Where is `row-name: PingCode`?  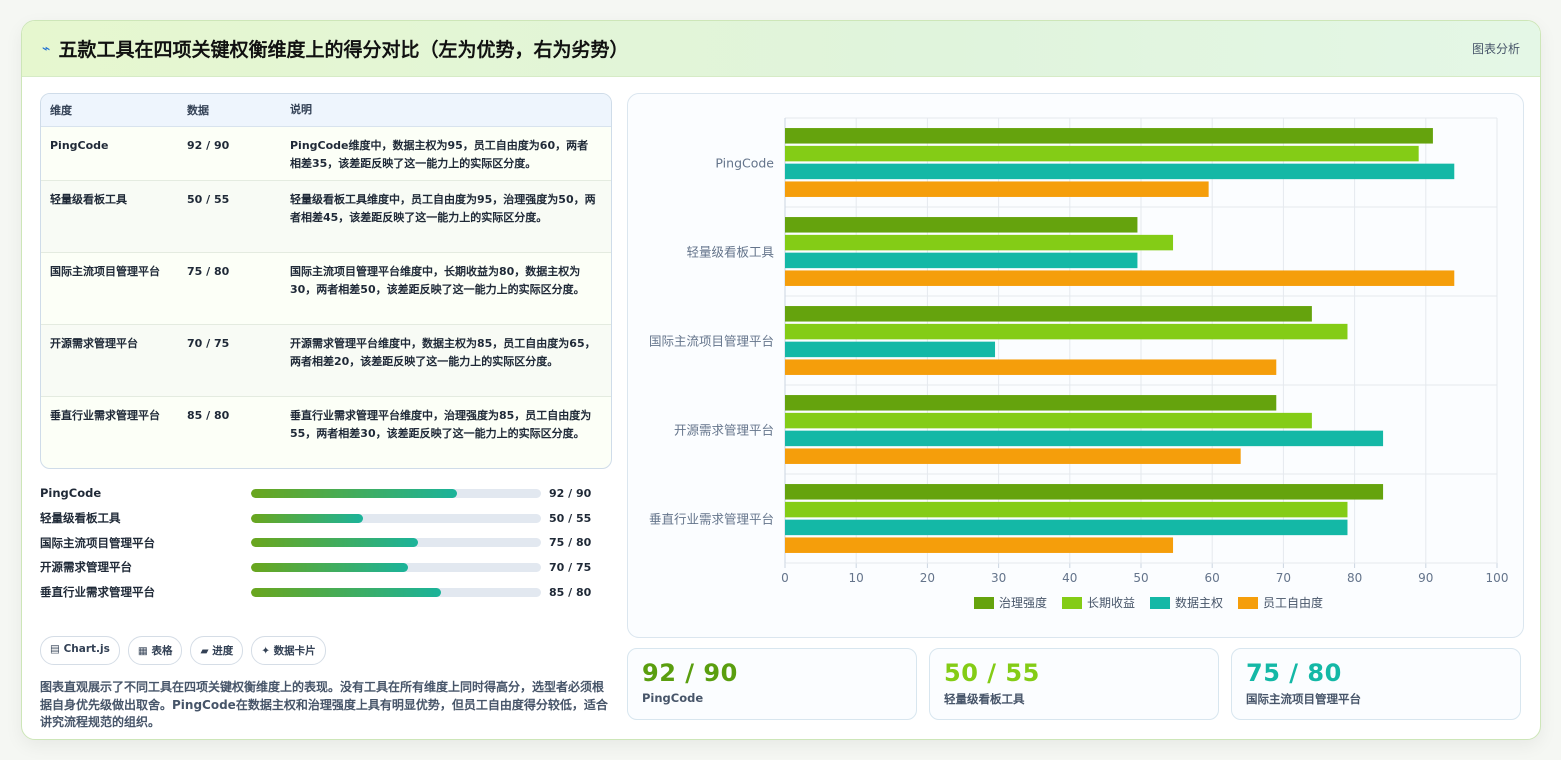 row-name: PingCode is located at coordinates (79, 145).